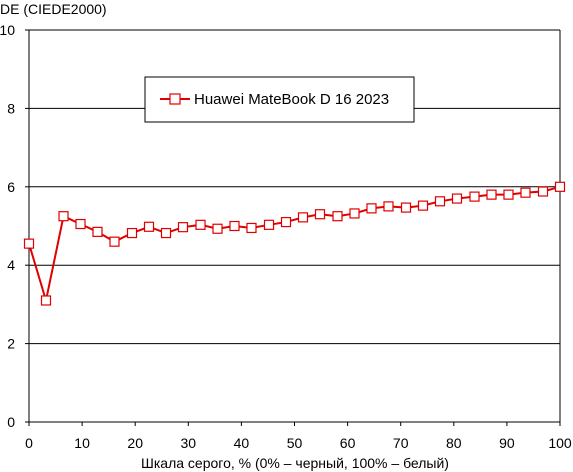 Image resolution: width=573 pixels, height=472 pixels. What do you see at coordinates (29, 443) in the screenshot?
I see `x-tick-label-0: 0` at bounding box center [29, 443].